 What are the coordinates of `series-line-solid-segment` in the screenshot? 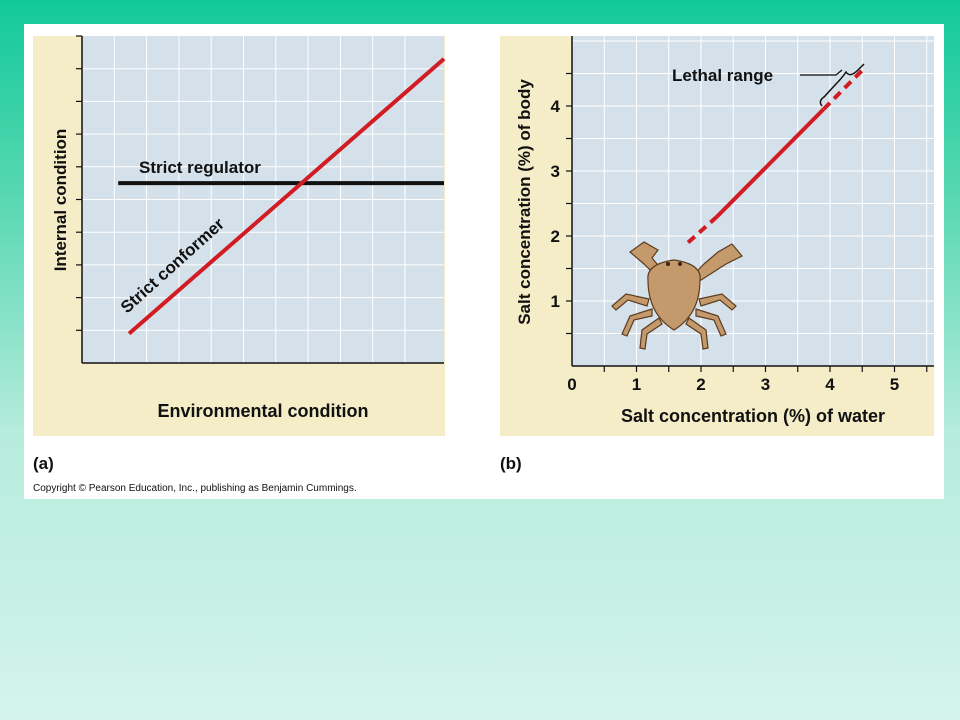 It's located at (770, 162).